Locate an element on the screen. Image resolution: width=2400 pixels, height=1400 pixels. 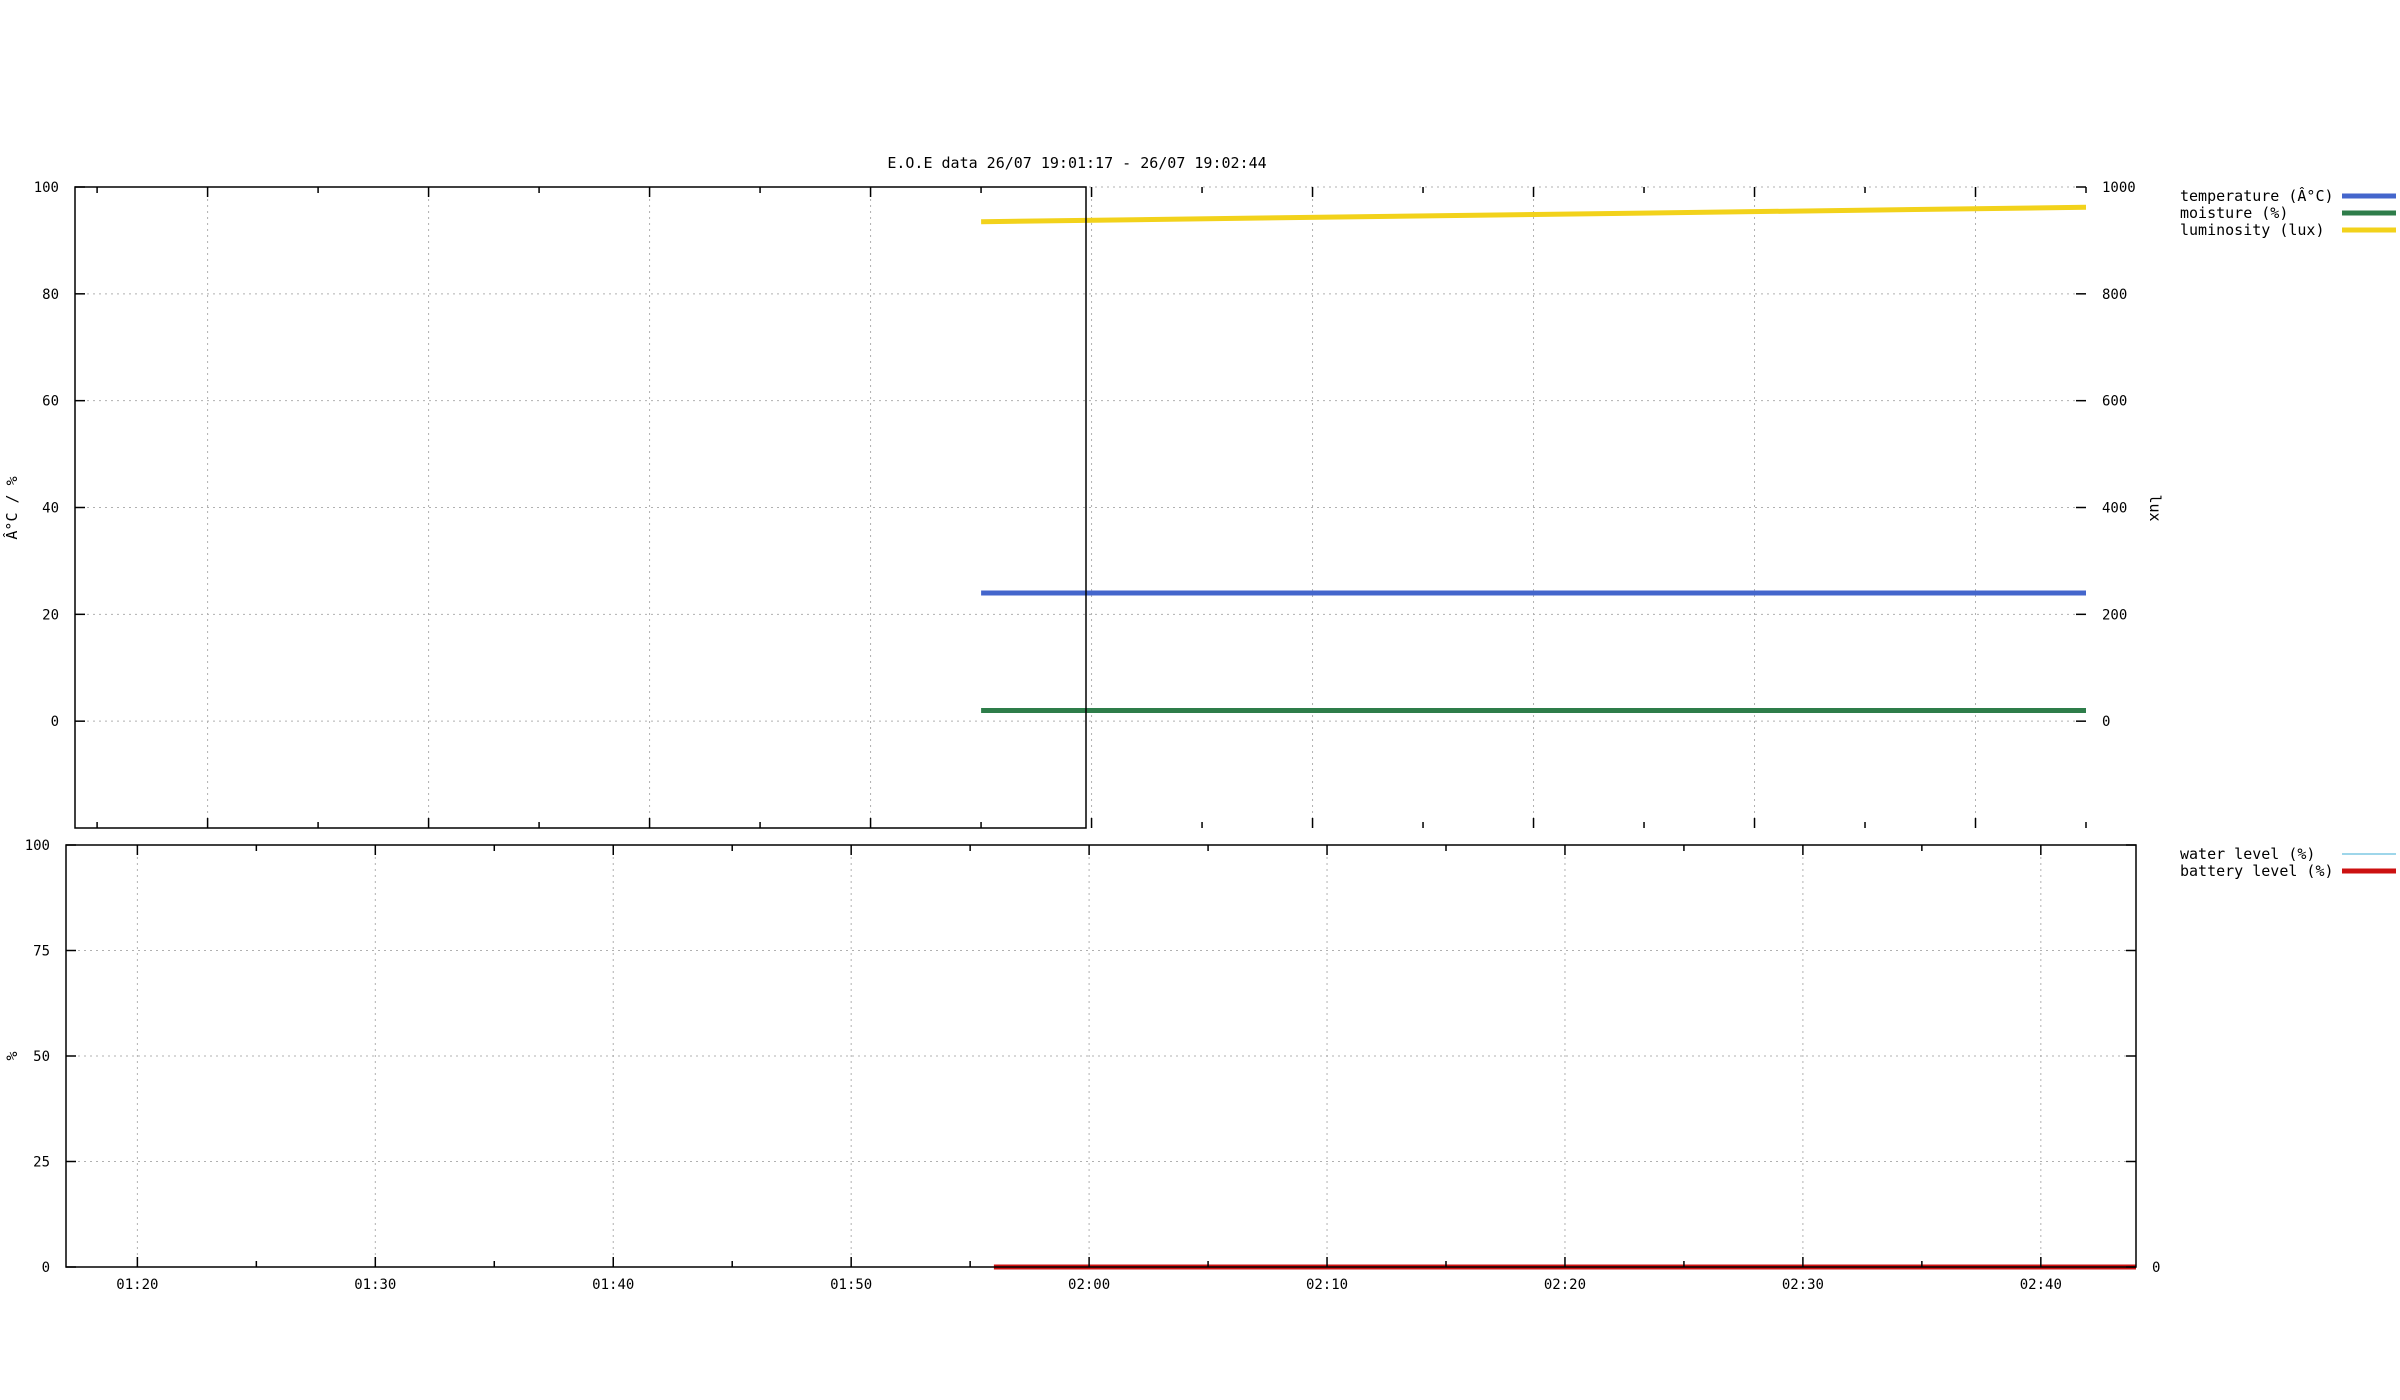
x-tick-label: 02:20 is located at coordinates (1565, 1285).